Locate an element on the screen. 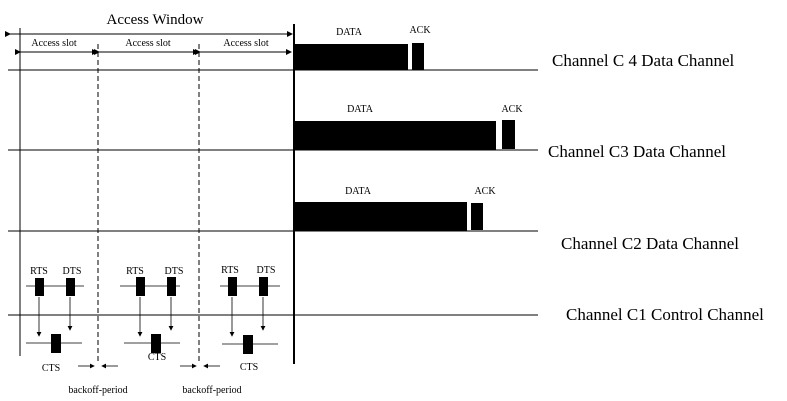 Image resolution: width=787 pixels, height=401 pixels. handshake-group-2: RTS DTS CTS is located at coordinates (151, 314).